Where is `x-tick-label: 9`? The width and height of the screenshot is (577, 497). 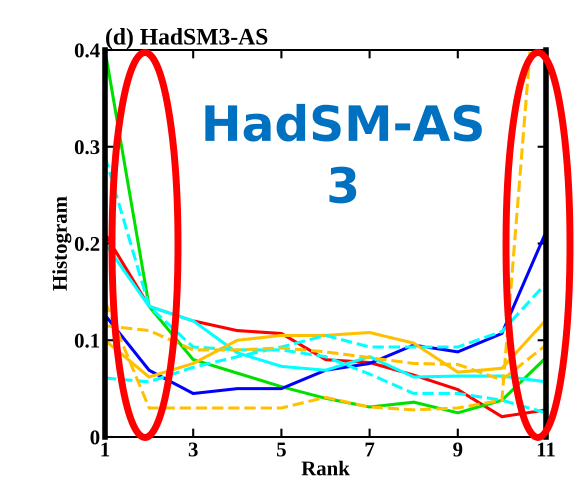 x-tick-label: 9 is located at coordinates (457, 449).